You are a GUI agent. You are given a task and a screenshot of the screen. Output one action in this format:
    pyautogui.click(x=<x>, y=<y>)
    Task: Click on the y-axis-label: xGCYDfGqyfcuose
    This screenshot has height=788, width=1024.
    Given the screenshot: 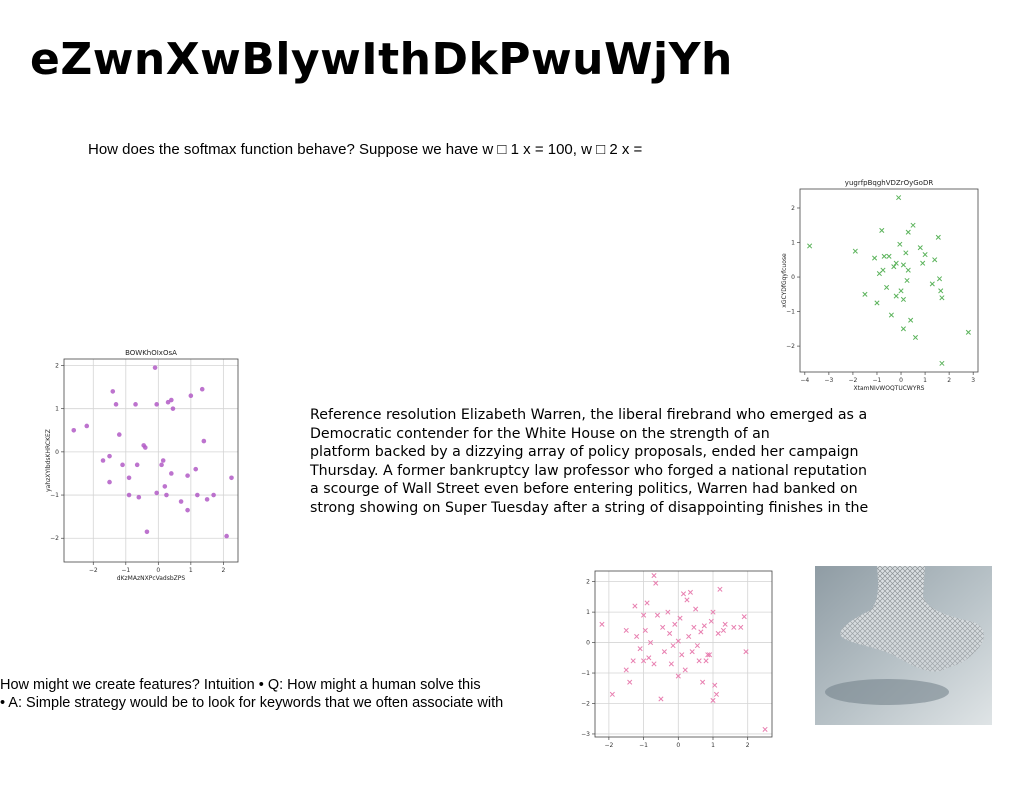 What is the action you would take?
    pyautogui.click(x=784, y=280)
    